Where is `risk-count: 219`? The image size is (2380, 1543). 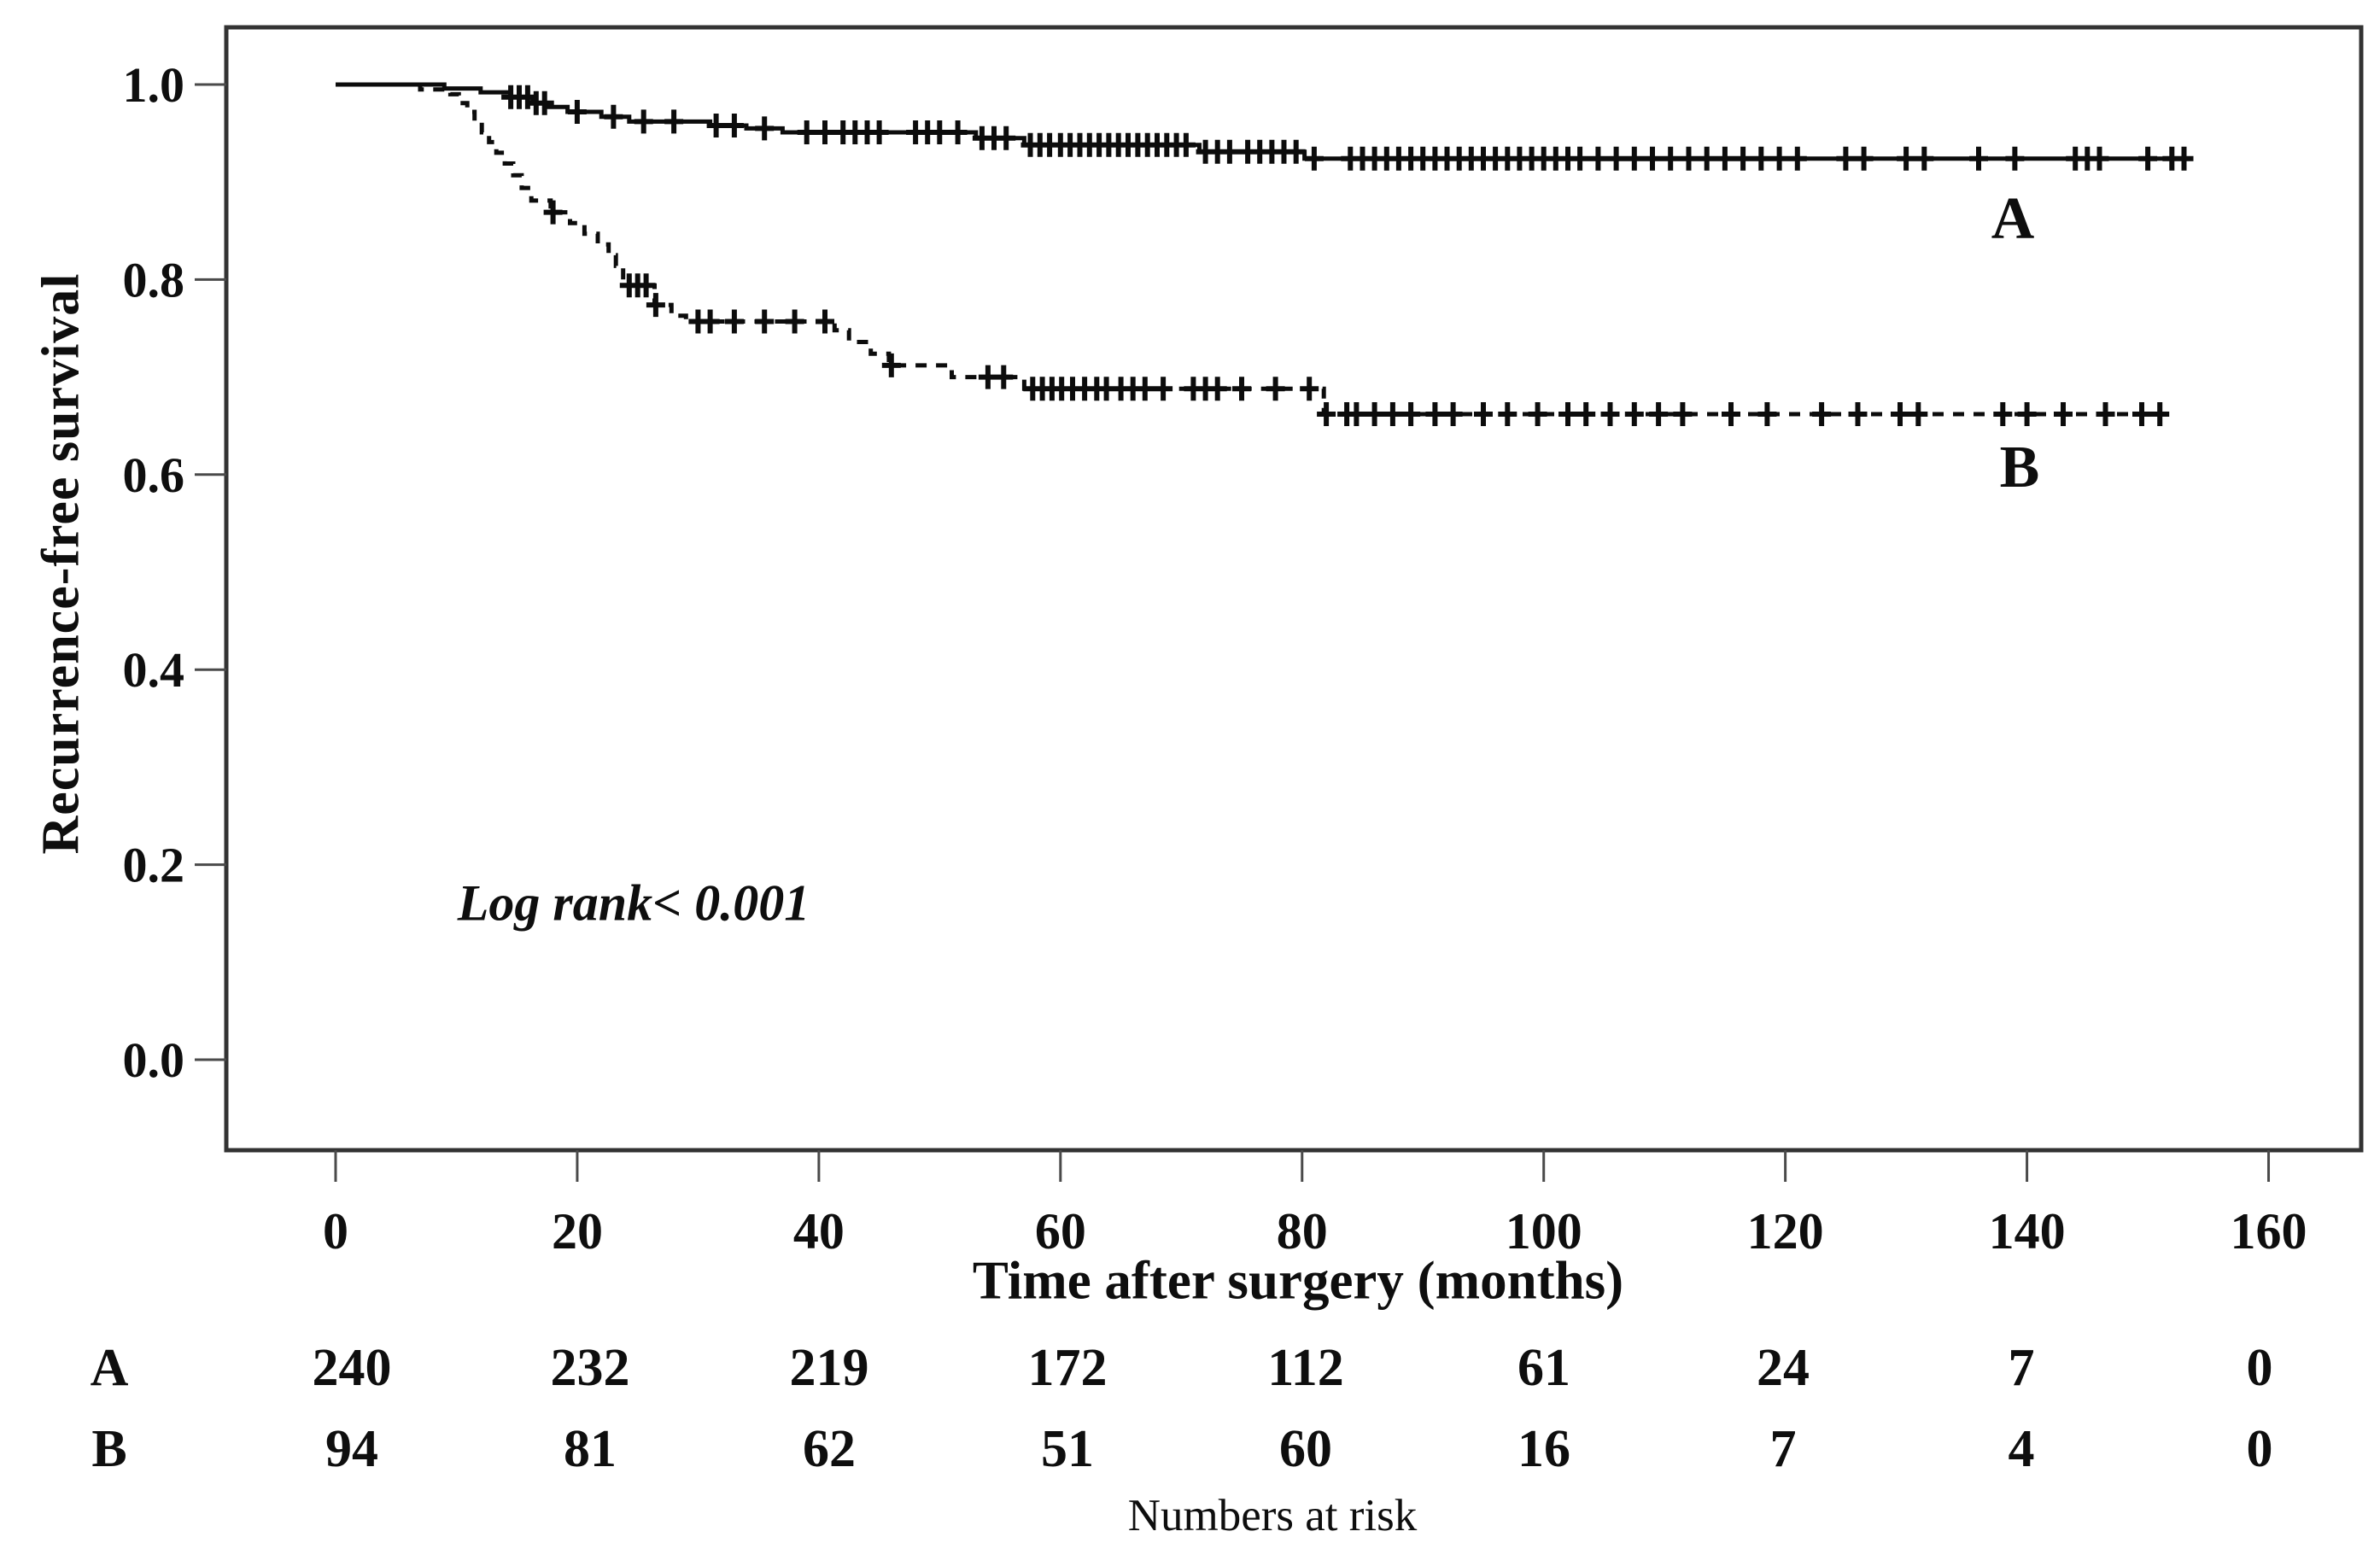 risk-count: 219 is located at coordinates (829, 1368).